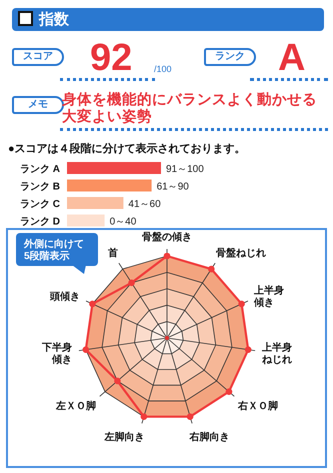 The height and width of the screenshot is (473, 333). What do you see at coordinates (54, 19) in the screenshot?
I see `text: 指数` at bounding box center [54, 19].